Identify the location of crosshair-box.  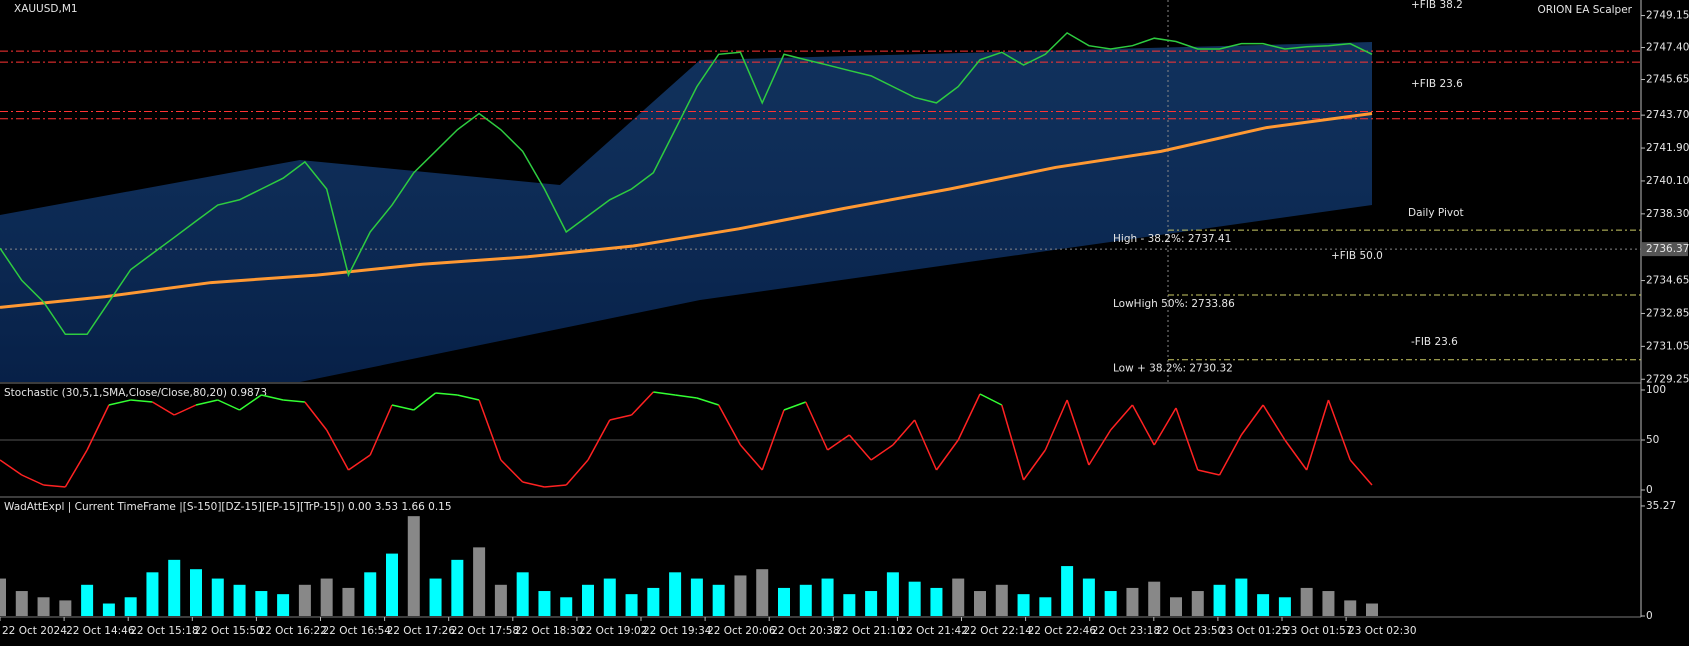
(1665, 249).